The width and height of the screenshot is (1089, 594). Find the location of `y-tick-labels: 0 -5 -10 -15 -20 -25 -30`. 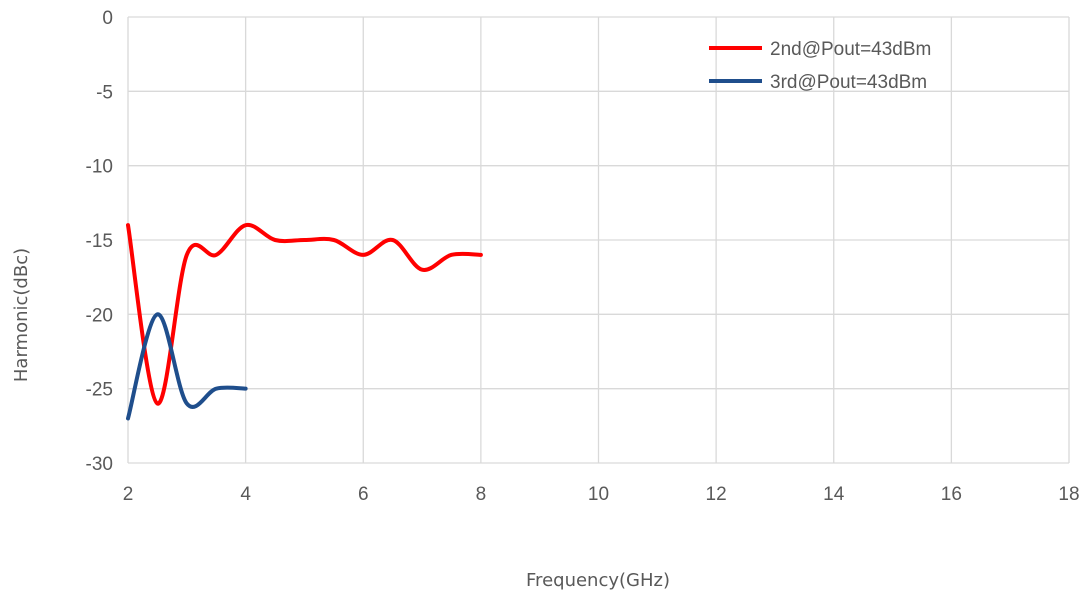

y-tick-labels: 0 -5 -10 -15 -20 -25 -30 is located at coordinates (99, 241).